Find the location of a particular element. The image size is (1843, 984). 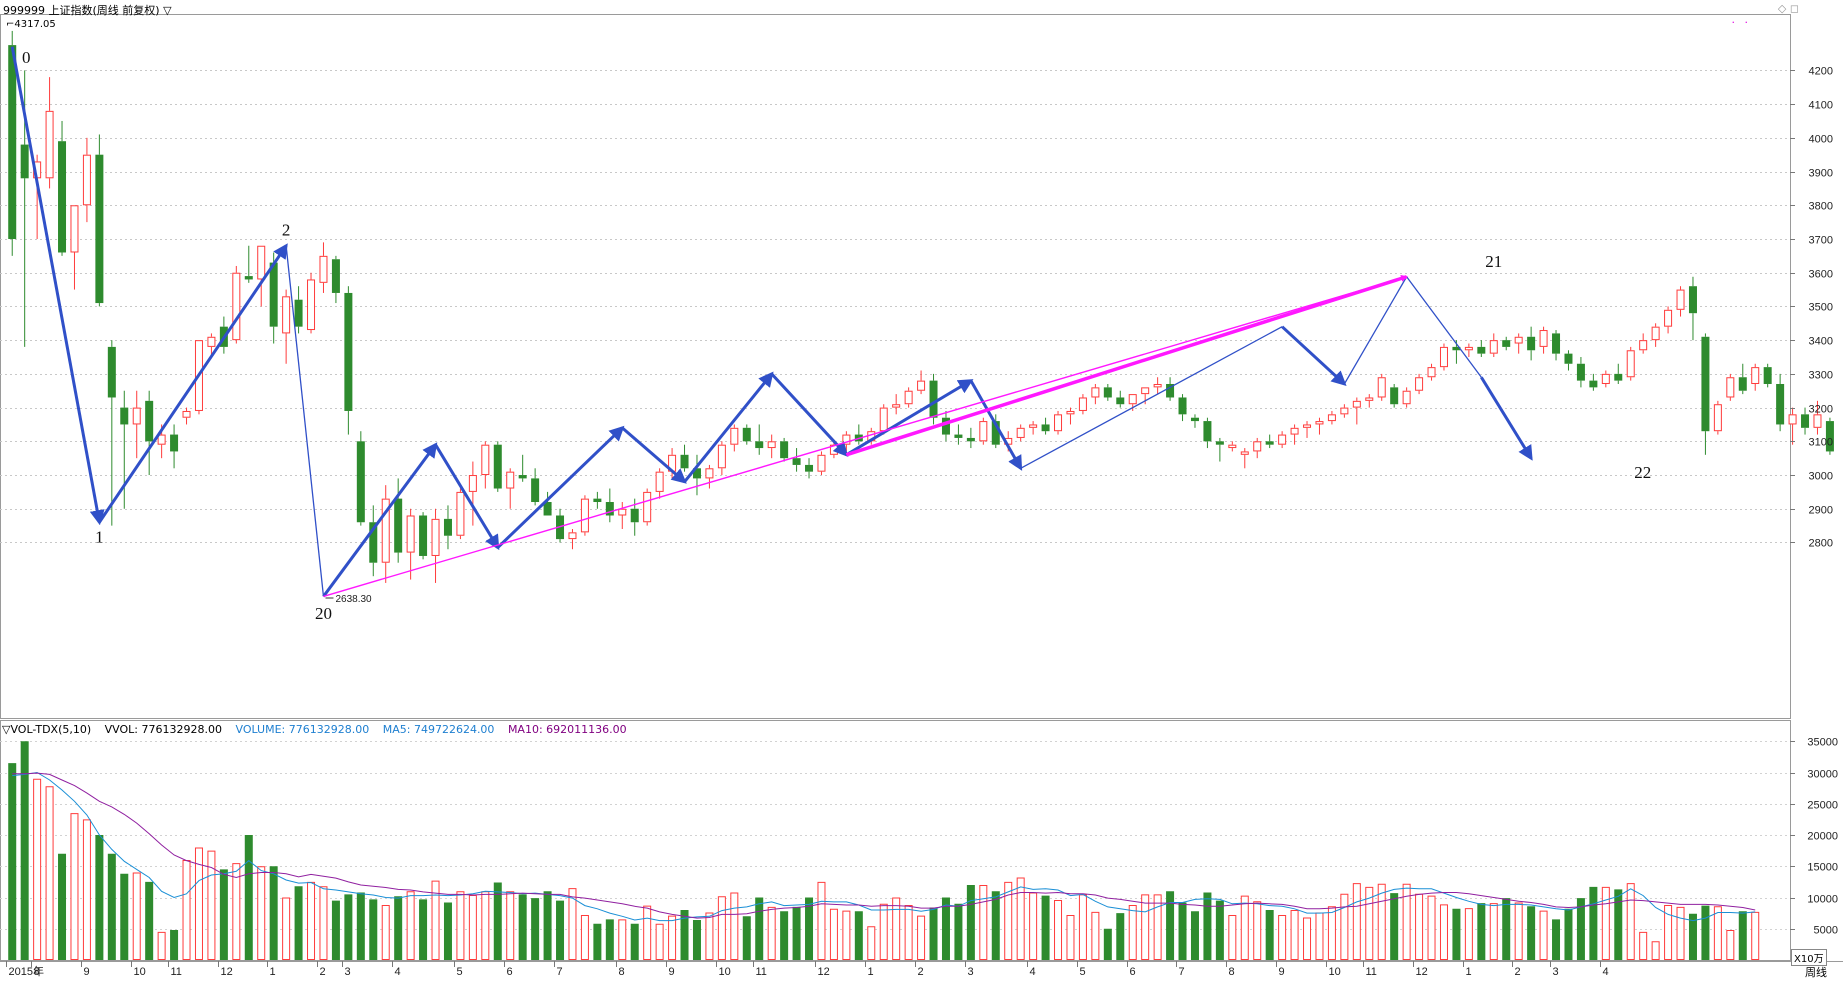

window-control-icons: ◇ ◻ is located at coordinates (1788, 8).